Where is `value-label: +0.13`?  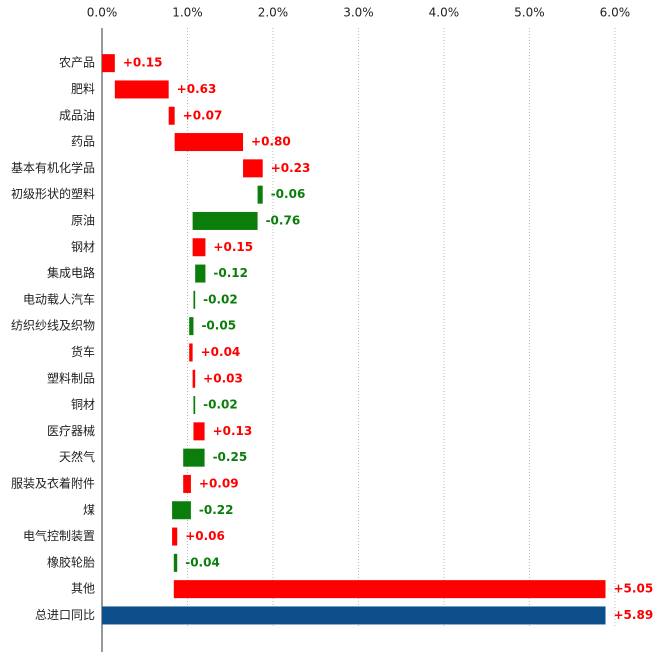 value-label: +0.13 is located at coordinates (233, 431).